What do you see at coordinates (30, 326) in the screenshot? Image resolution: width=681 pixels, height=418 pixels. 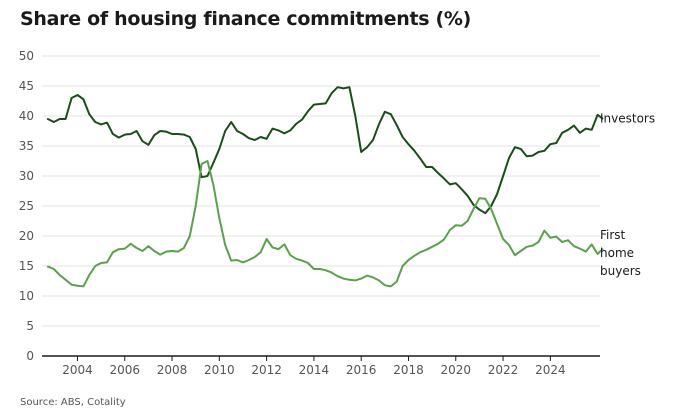 I see `y-tick-label: 5` at bounding box center [30, 326].